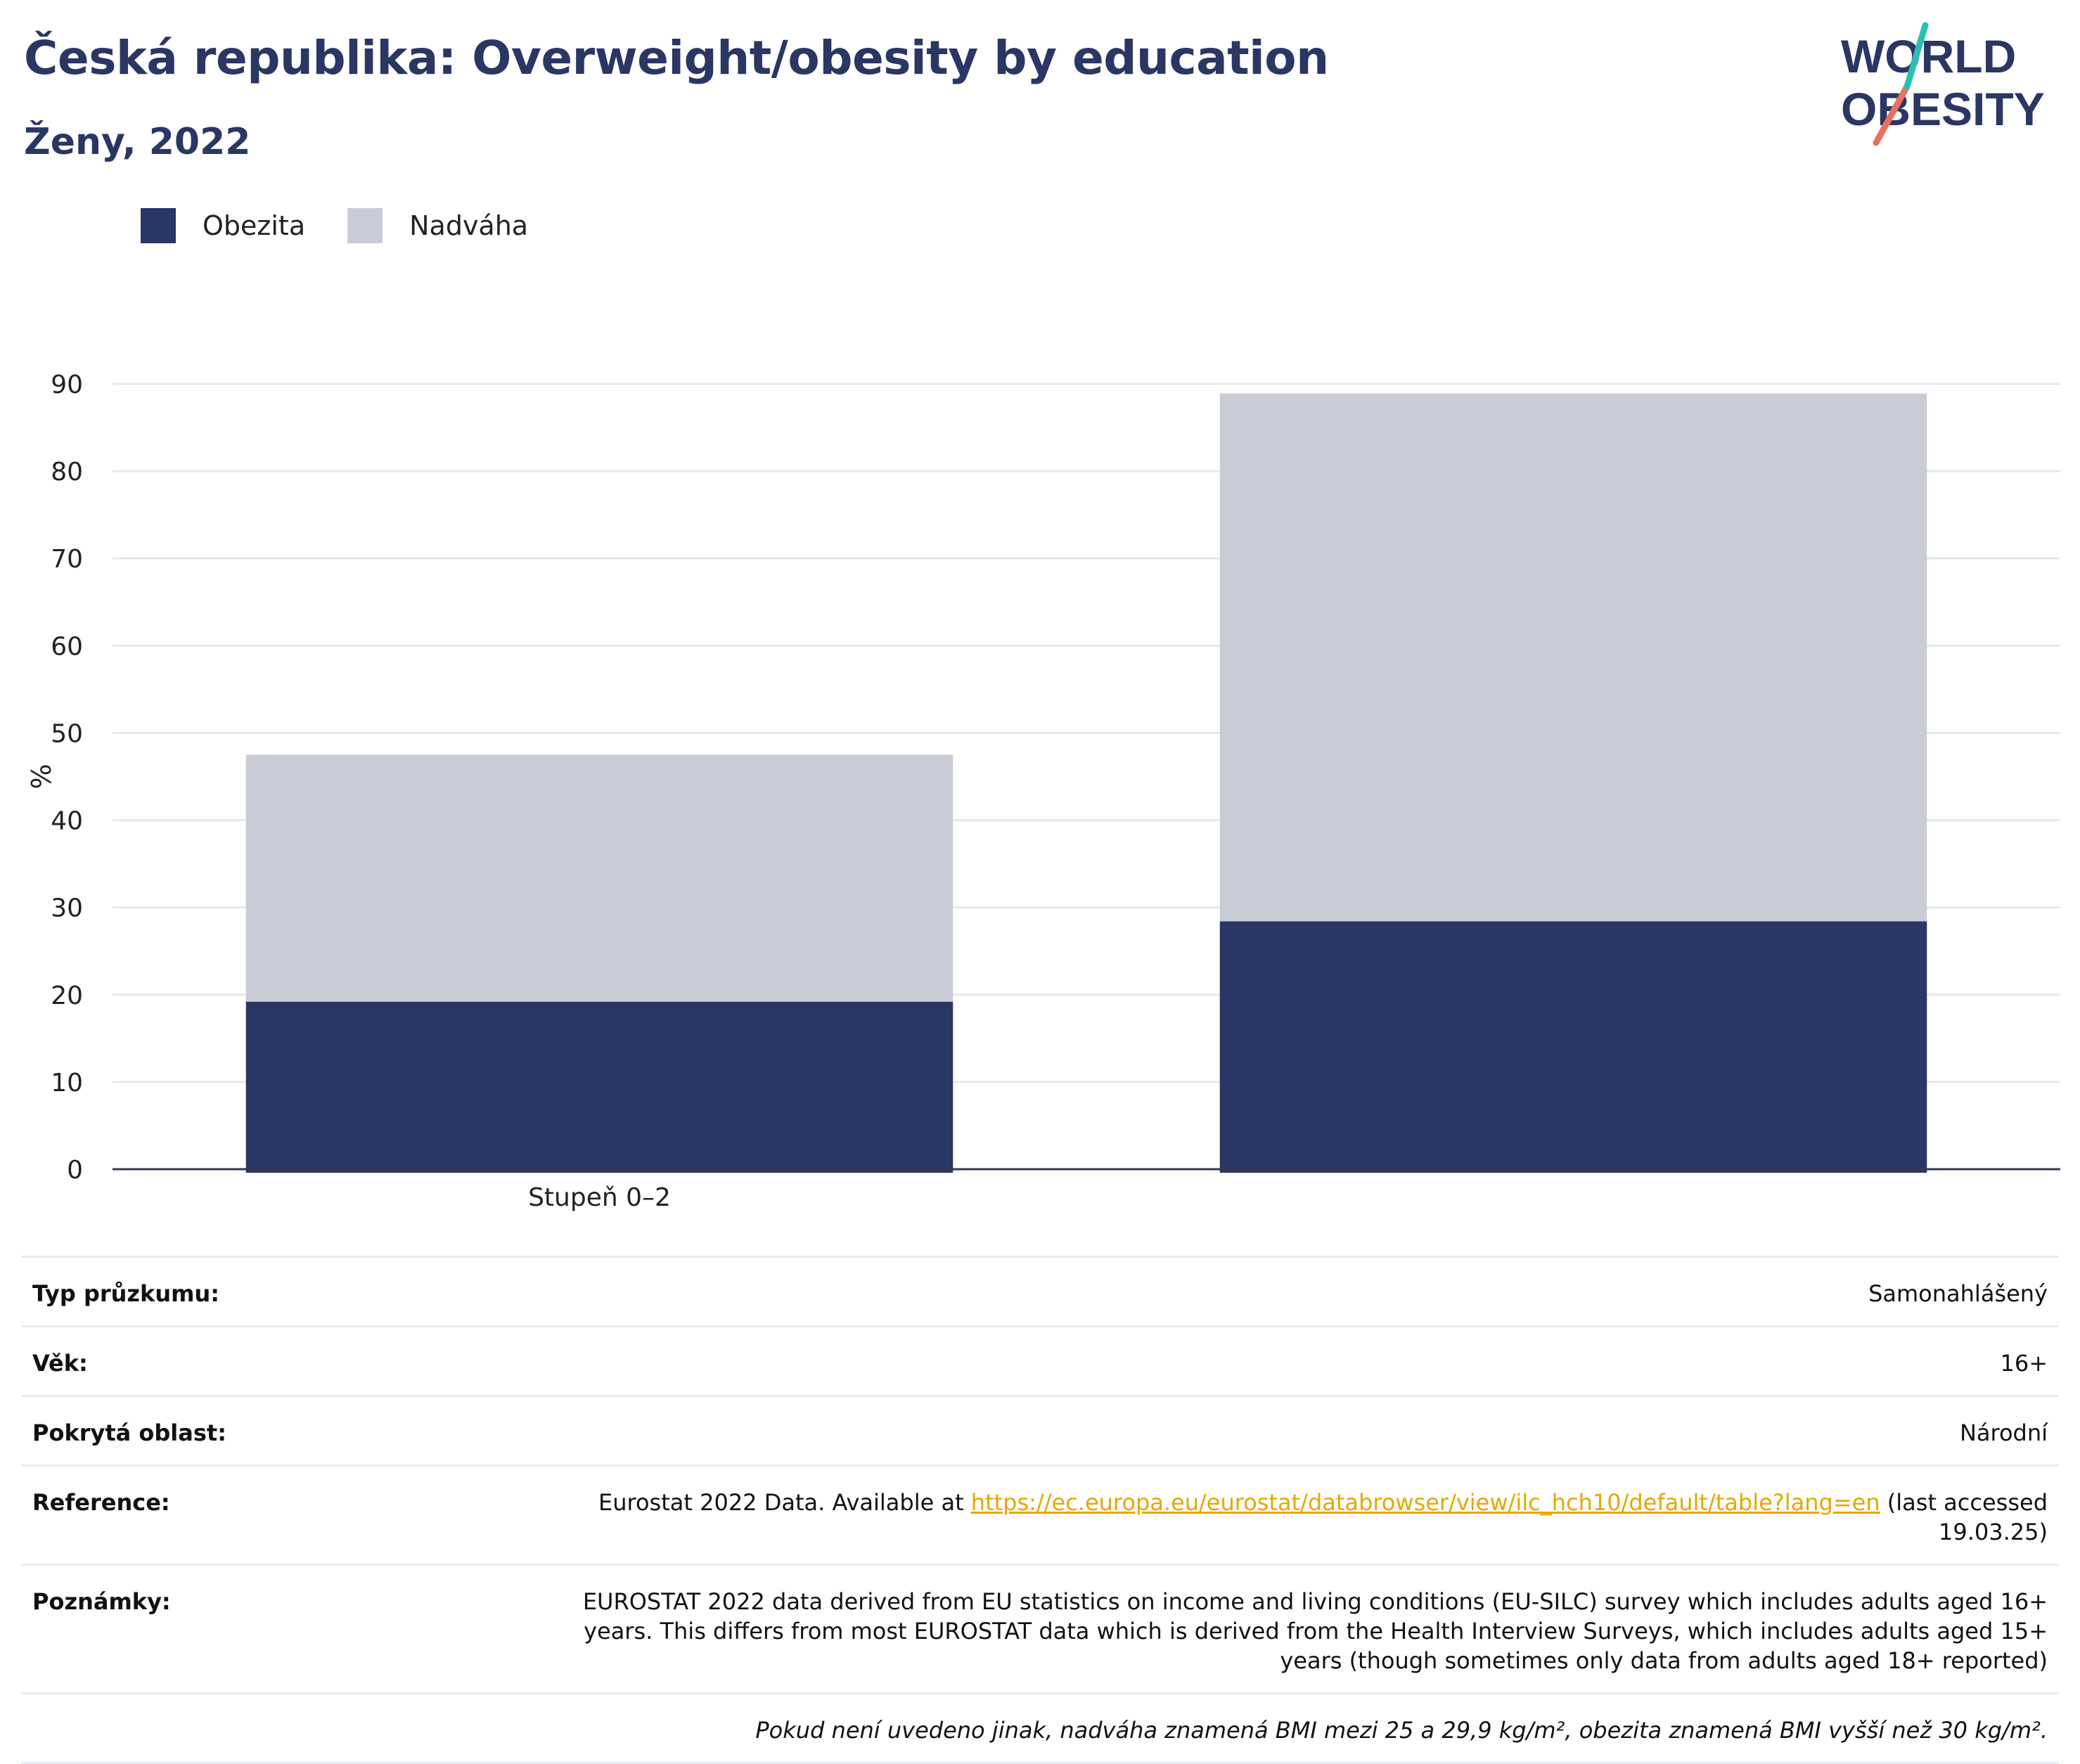 This screenshot has width=2080, height=1764. What do you see at coordinates (129, 1432) in the screenshot?
I see `area-label: Pokrytá oblast:` at bounding box center [129, 1432].